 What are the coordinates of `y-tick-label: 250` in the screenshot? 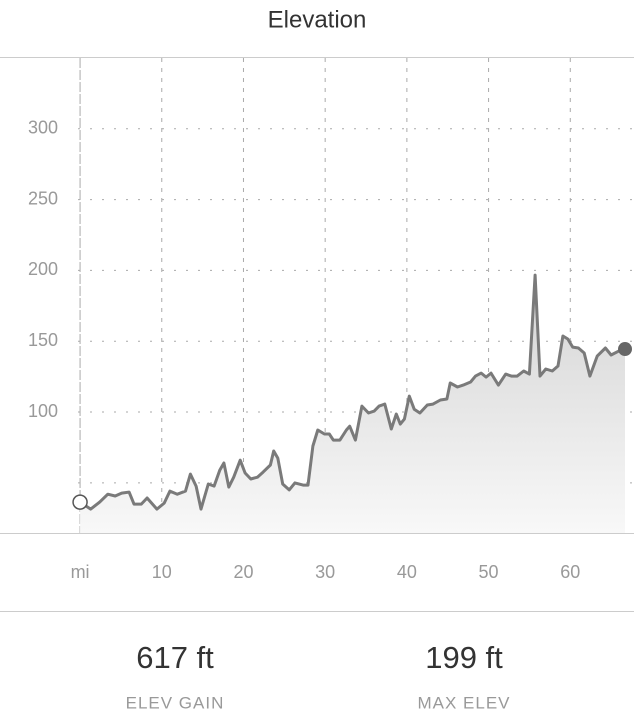 It's located at (43, 198).